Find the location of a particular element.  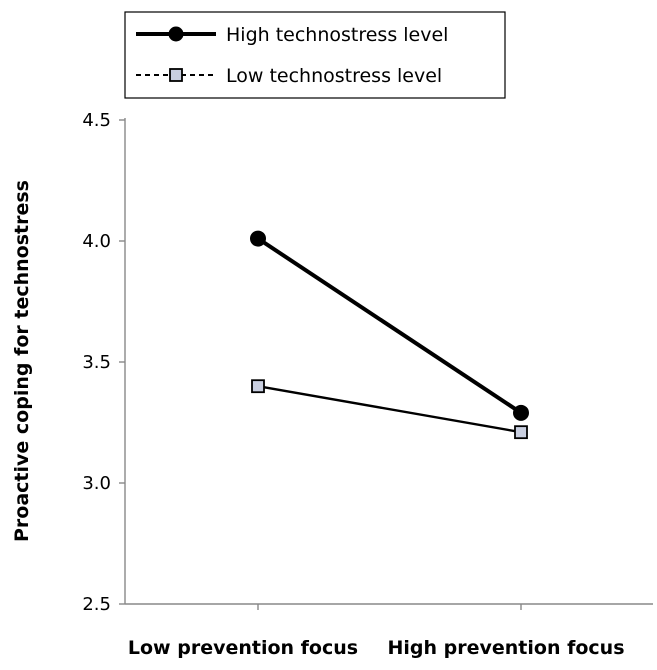

y-tick-label: 4.0 is located at coordinates (96, 241).